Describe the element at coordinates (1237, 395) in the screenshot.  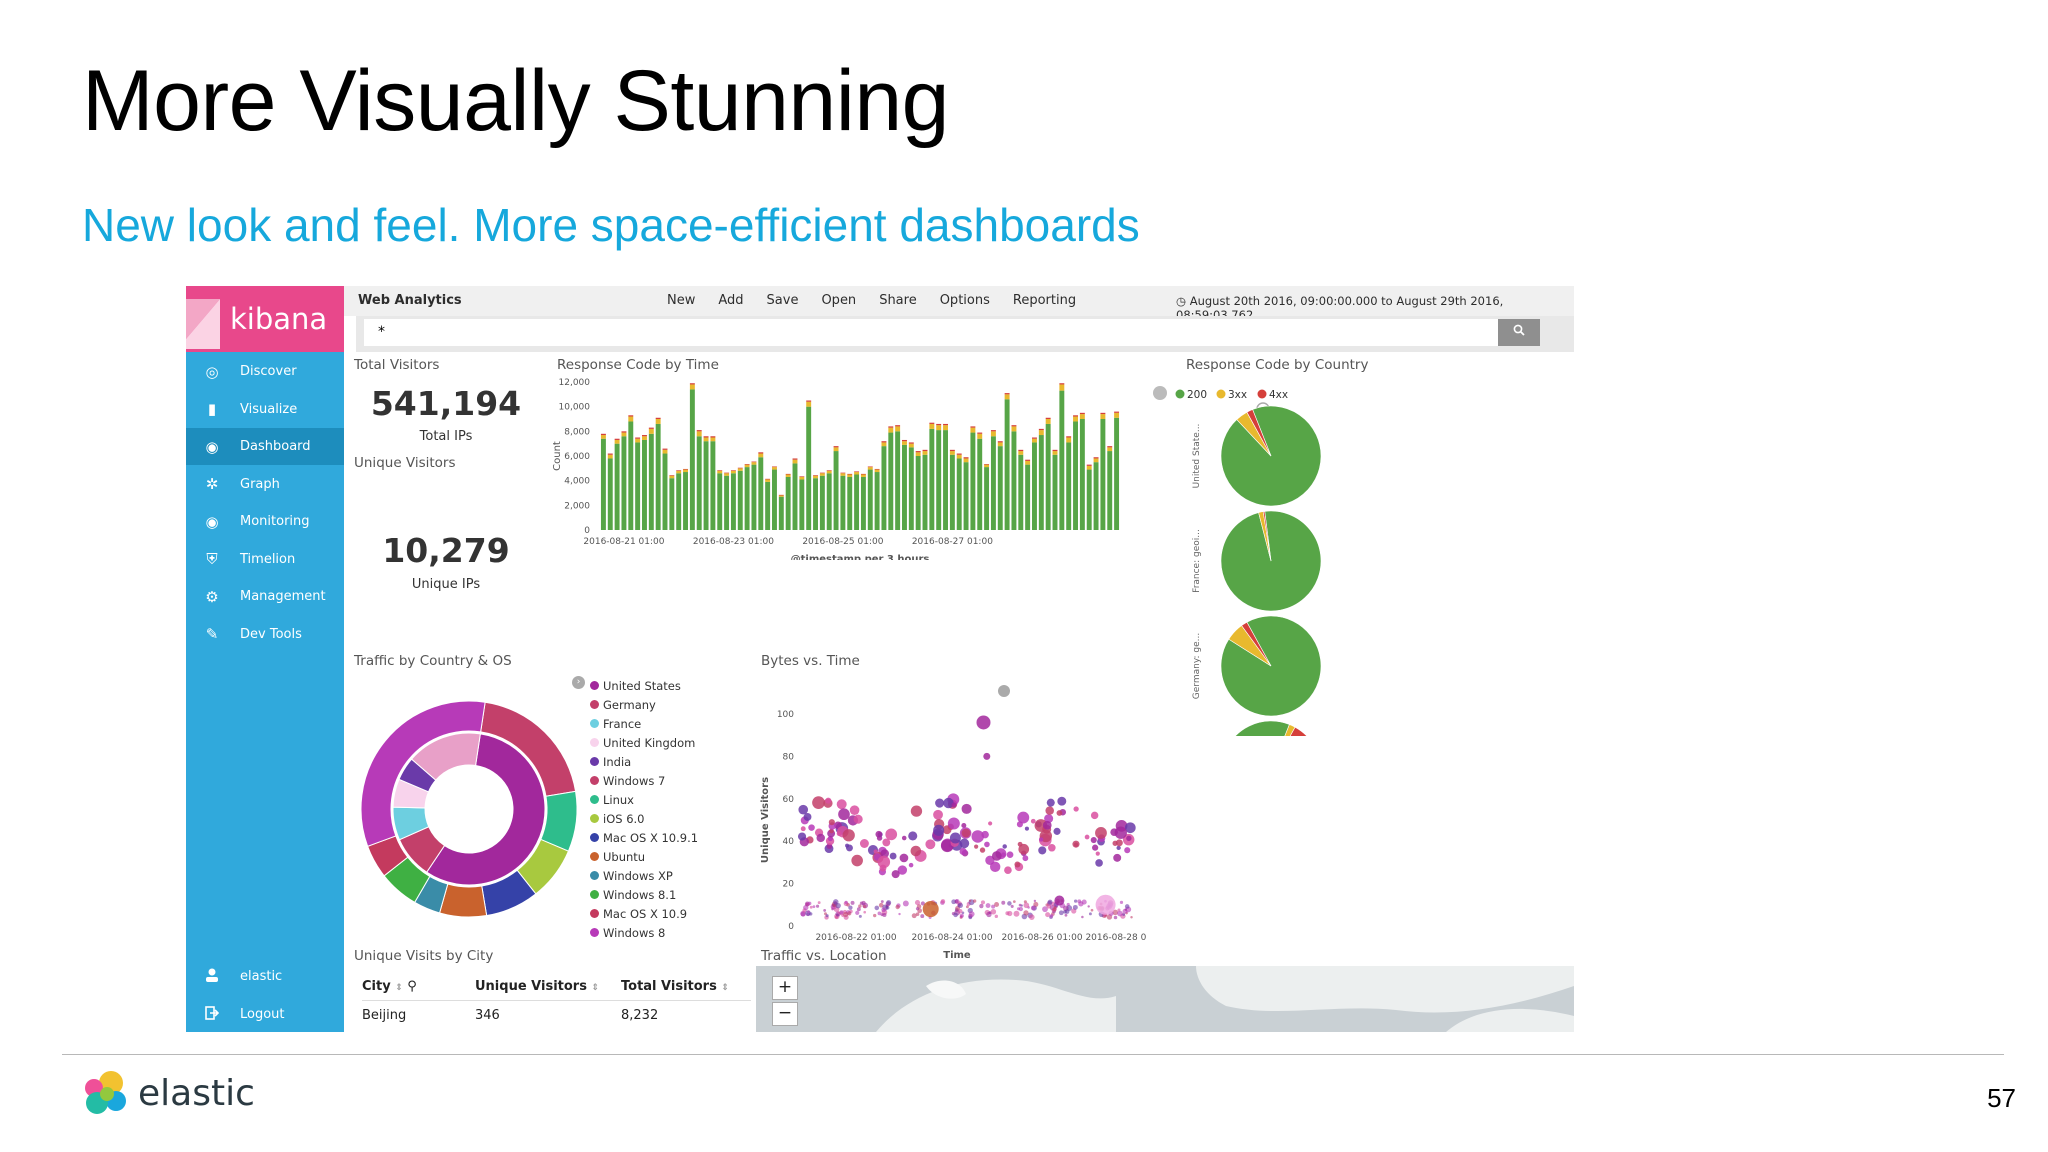
I see `legend-label: 3xx` at that location.